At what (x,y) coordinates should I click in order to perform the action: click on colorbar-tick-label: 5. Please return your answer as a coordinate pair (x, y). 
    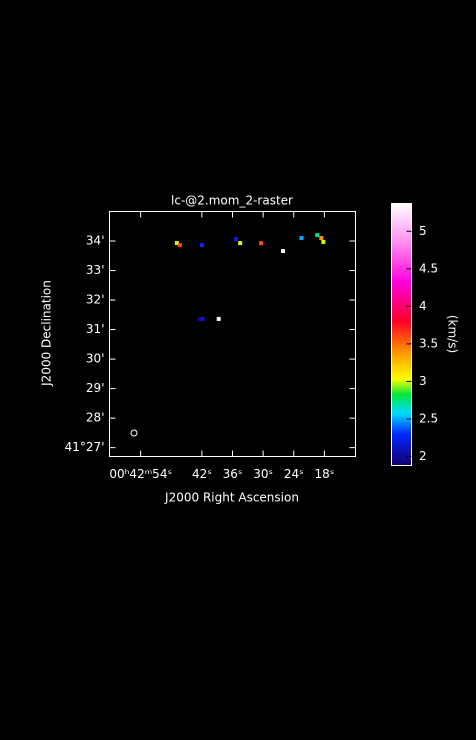
    Looking at the image, I should click on (423, 231).